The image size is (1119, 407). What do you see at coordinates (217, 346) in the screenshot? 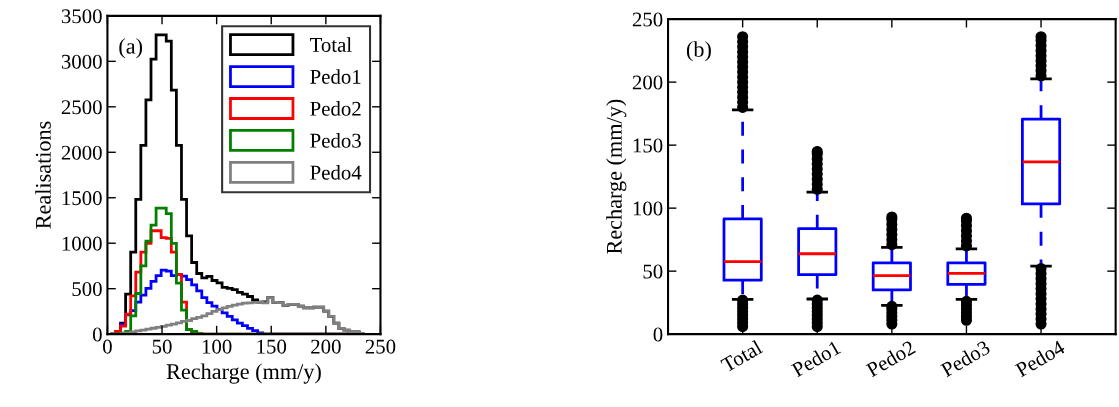
I see `x-tick-label: 100` at bounding box center [217, 346].